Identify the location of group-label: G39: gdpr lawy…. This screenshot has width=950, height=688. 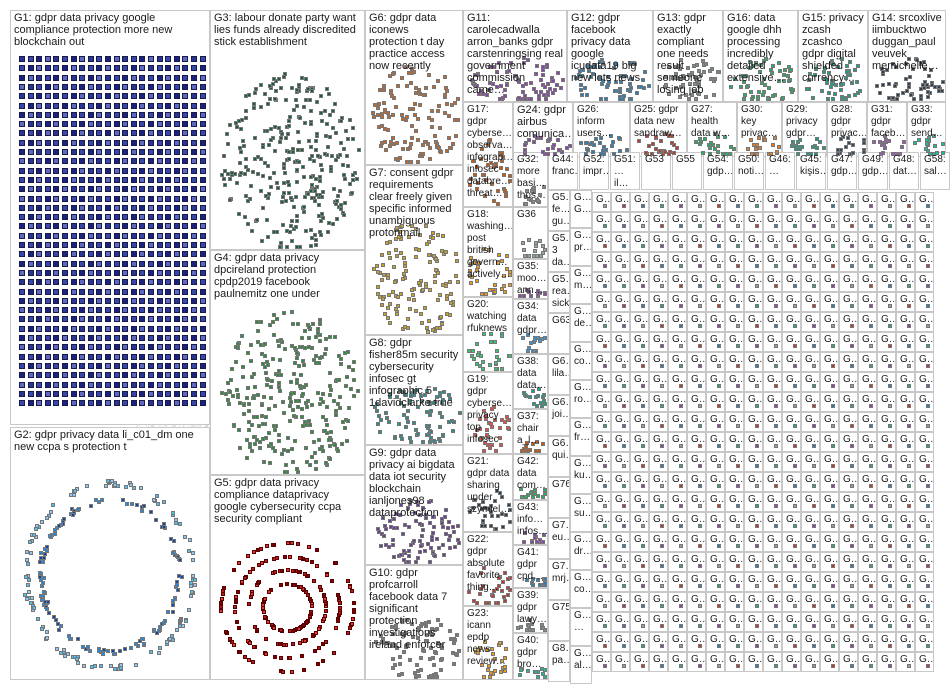
(532, 608).